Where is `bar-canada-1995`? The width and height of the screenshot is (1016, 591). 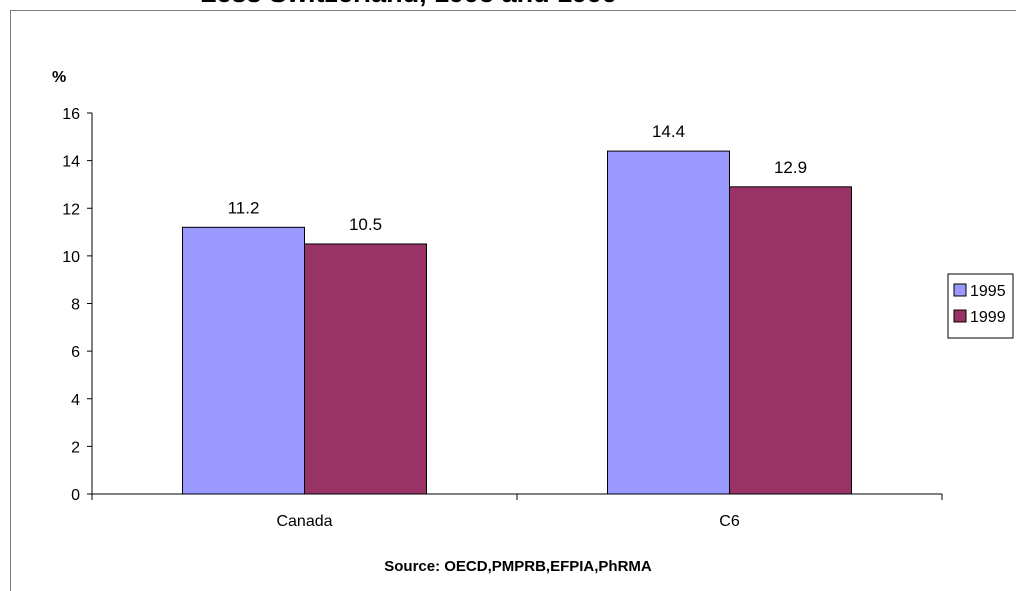 bar-canada-1995 is located at coordinates (243, 360).